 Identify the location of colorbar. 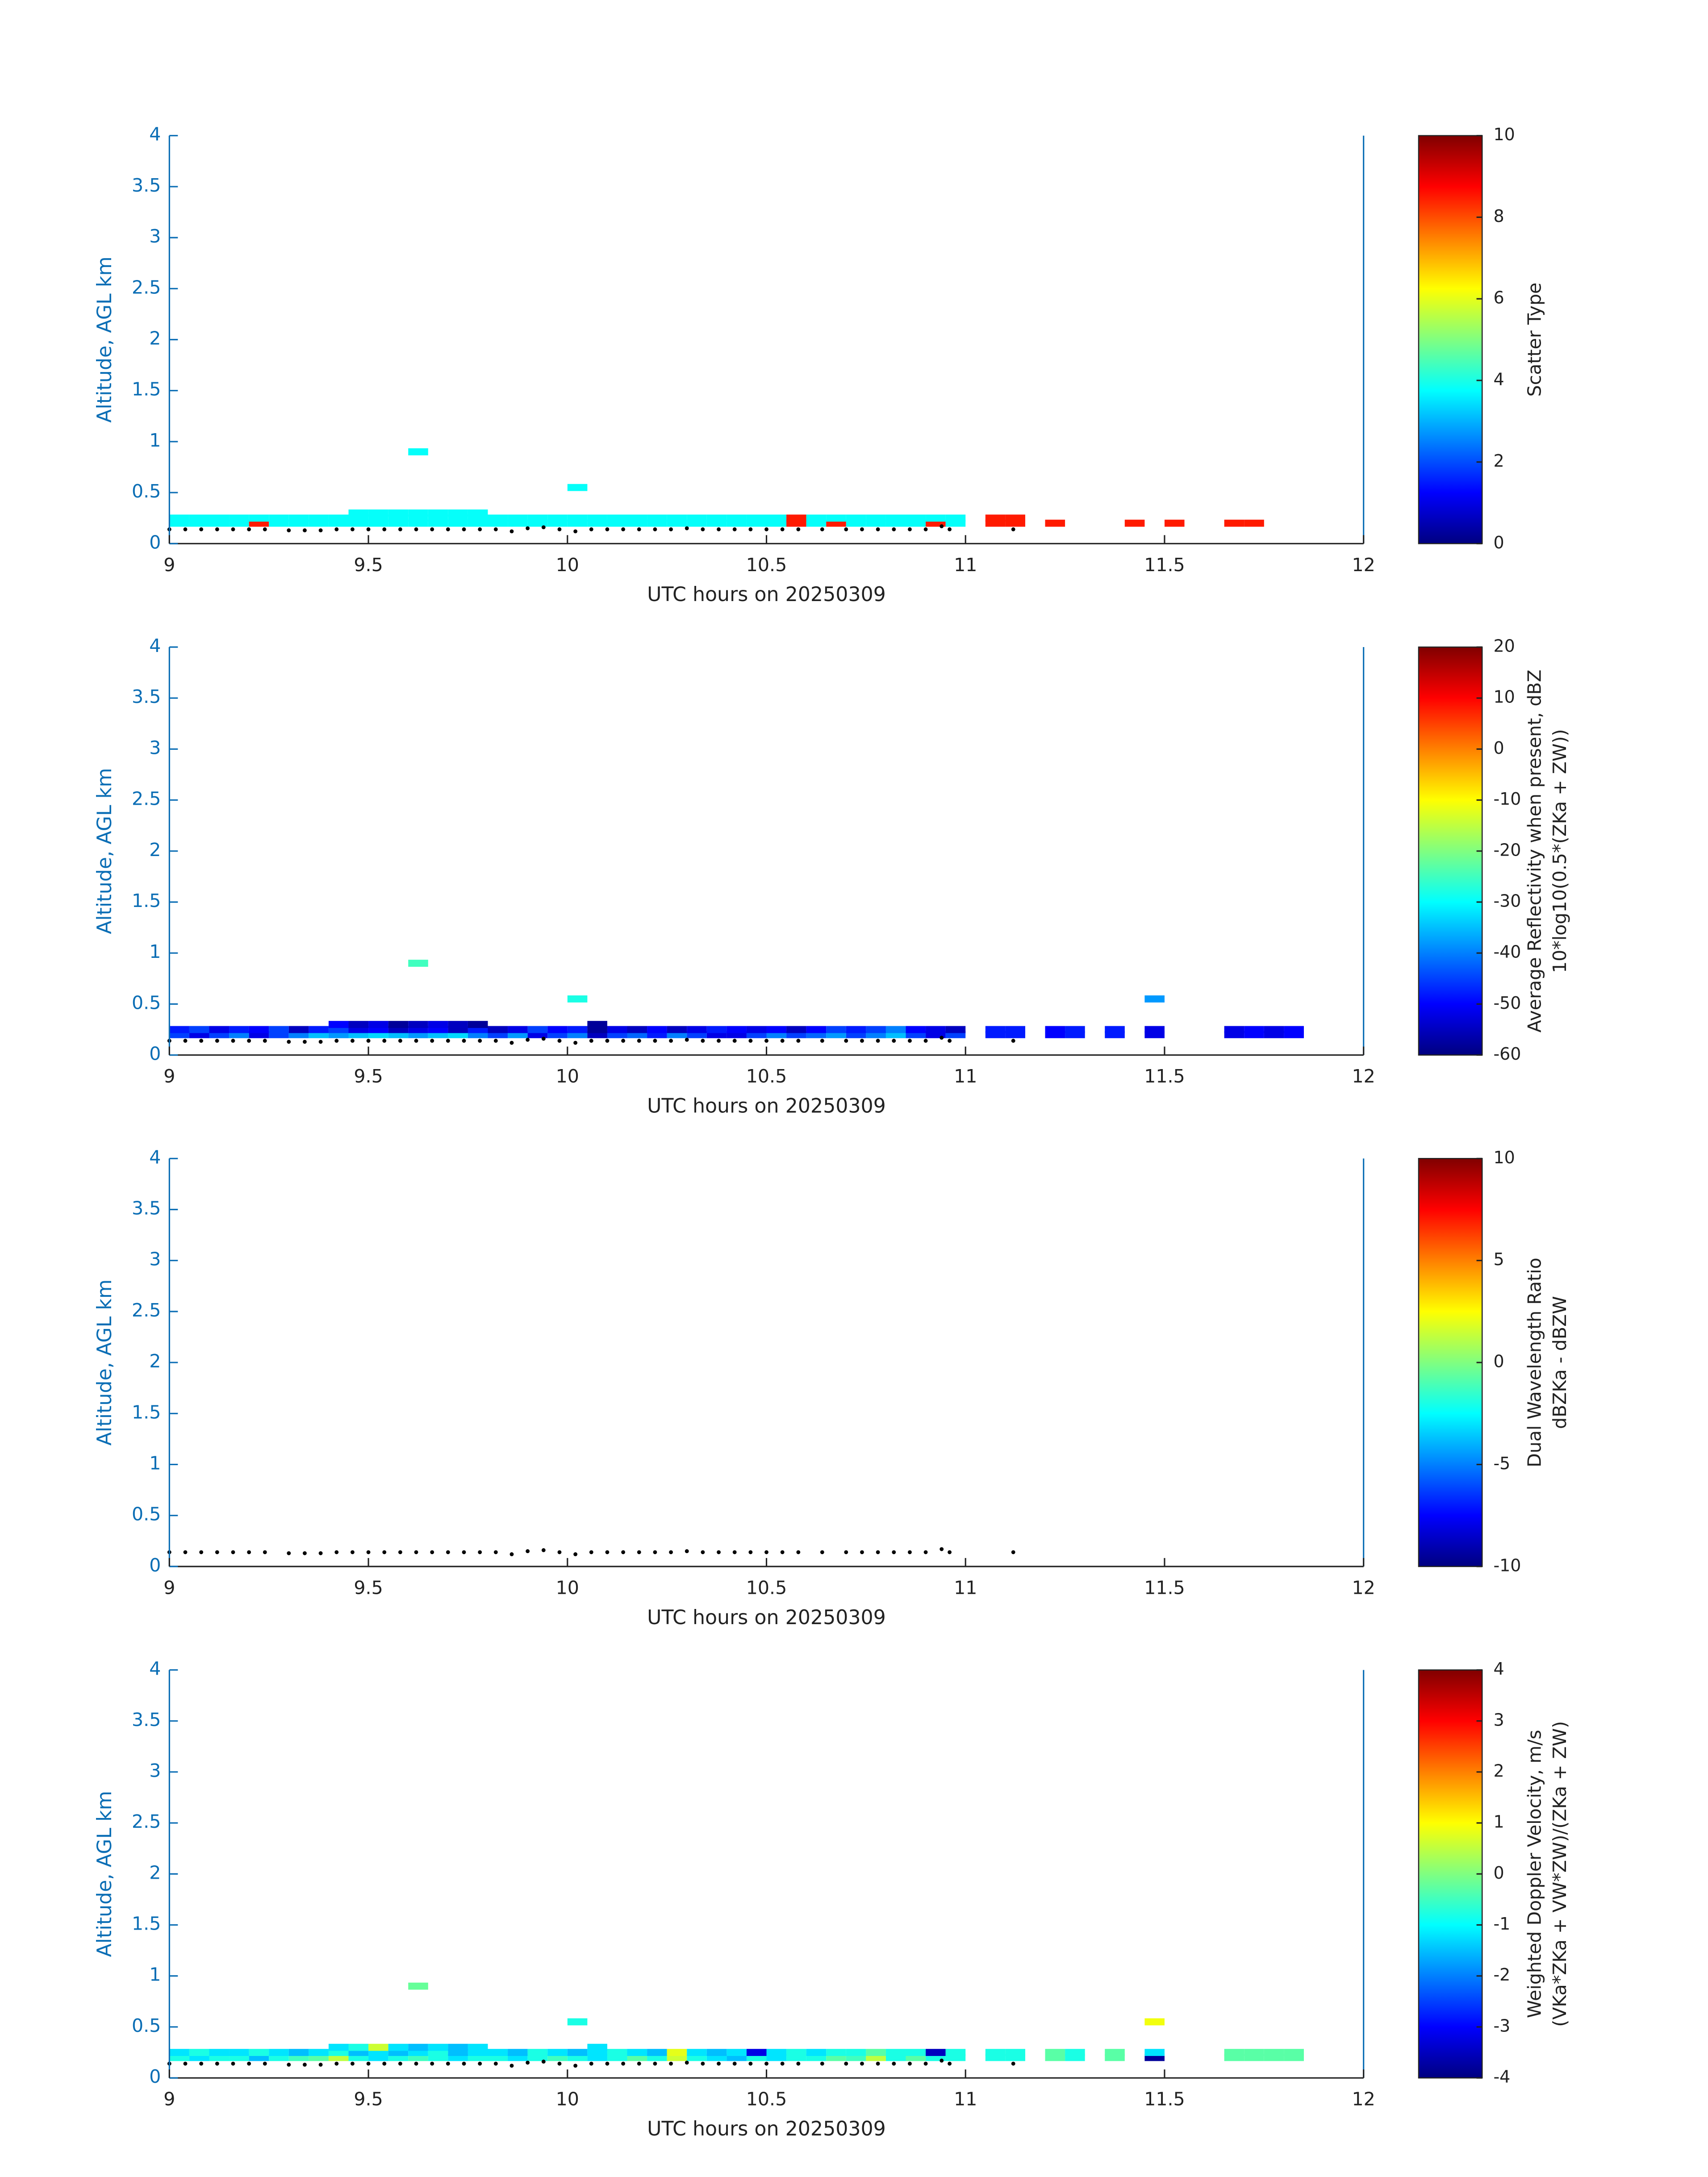
(1450, 851).